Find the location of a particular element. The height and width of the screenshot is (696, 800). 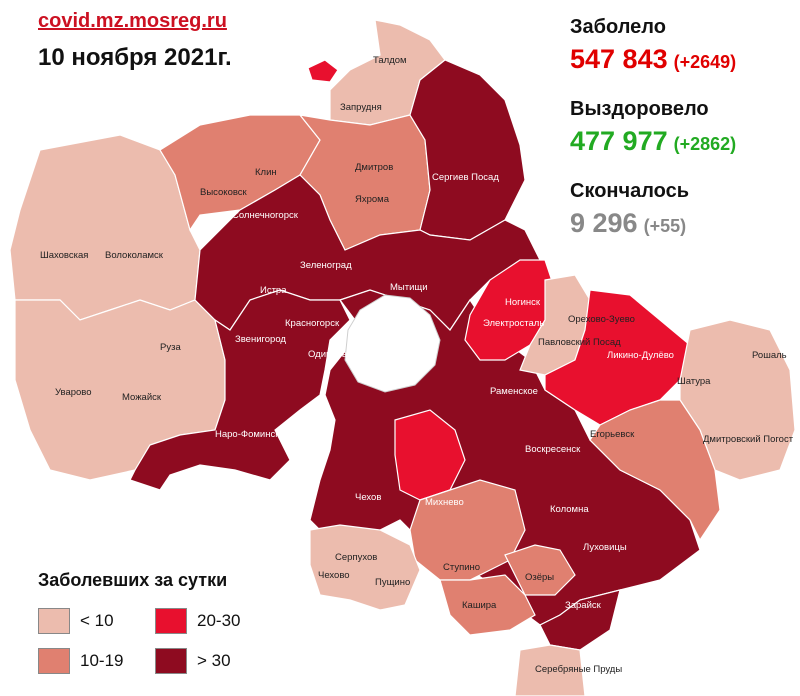

town-label: Талдом is located at coordinates (390, 60).